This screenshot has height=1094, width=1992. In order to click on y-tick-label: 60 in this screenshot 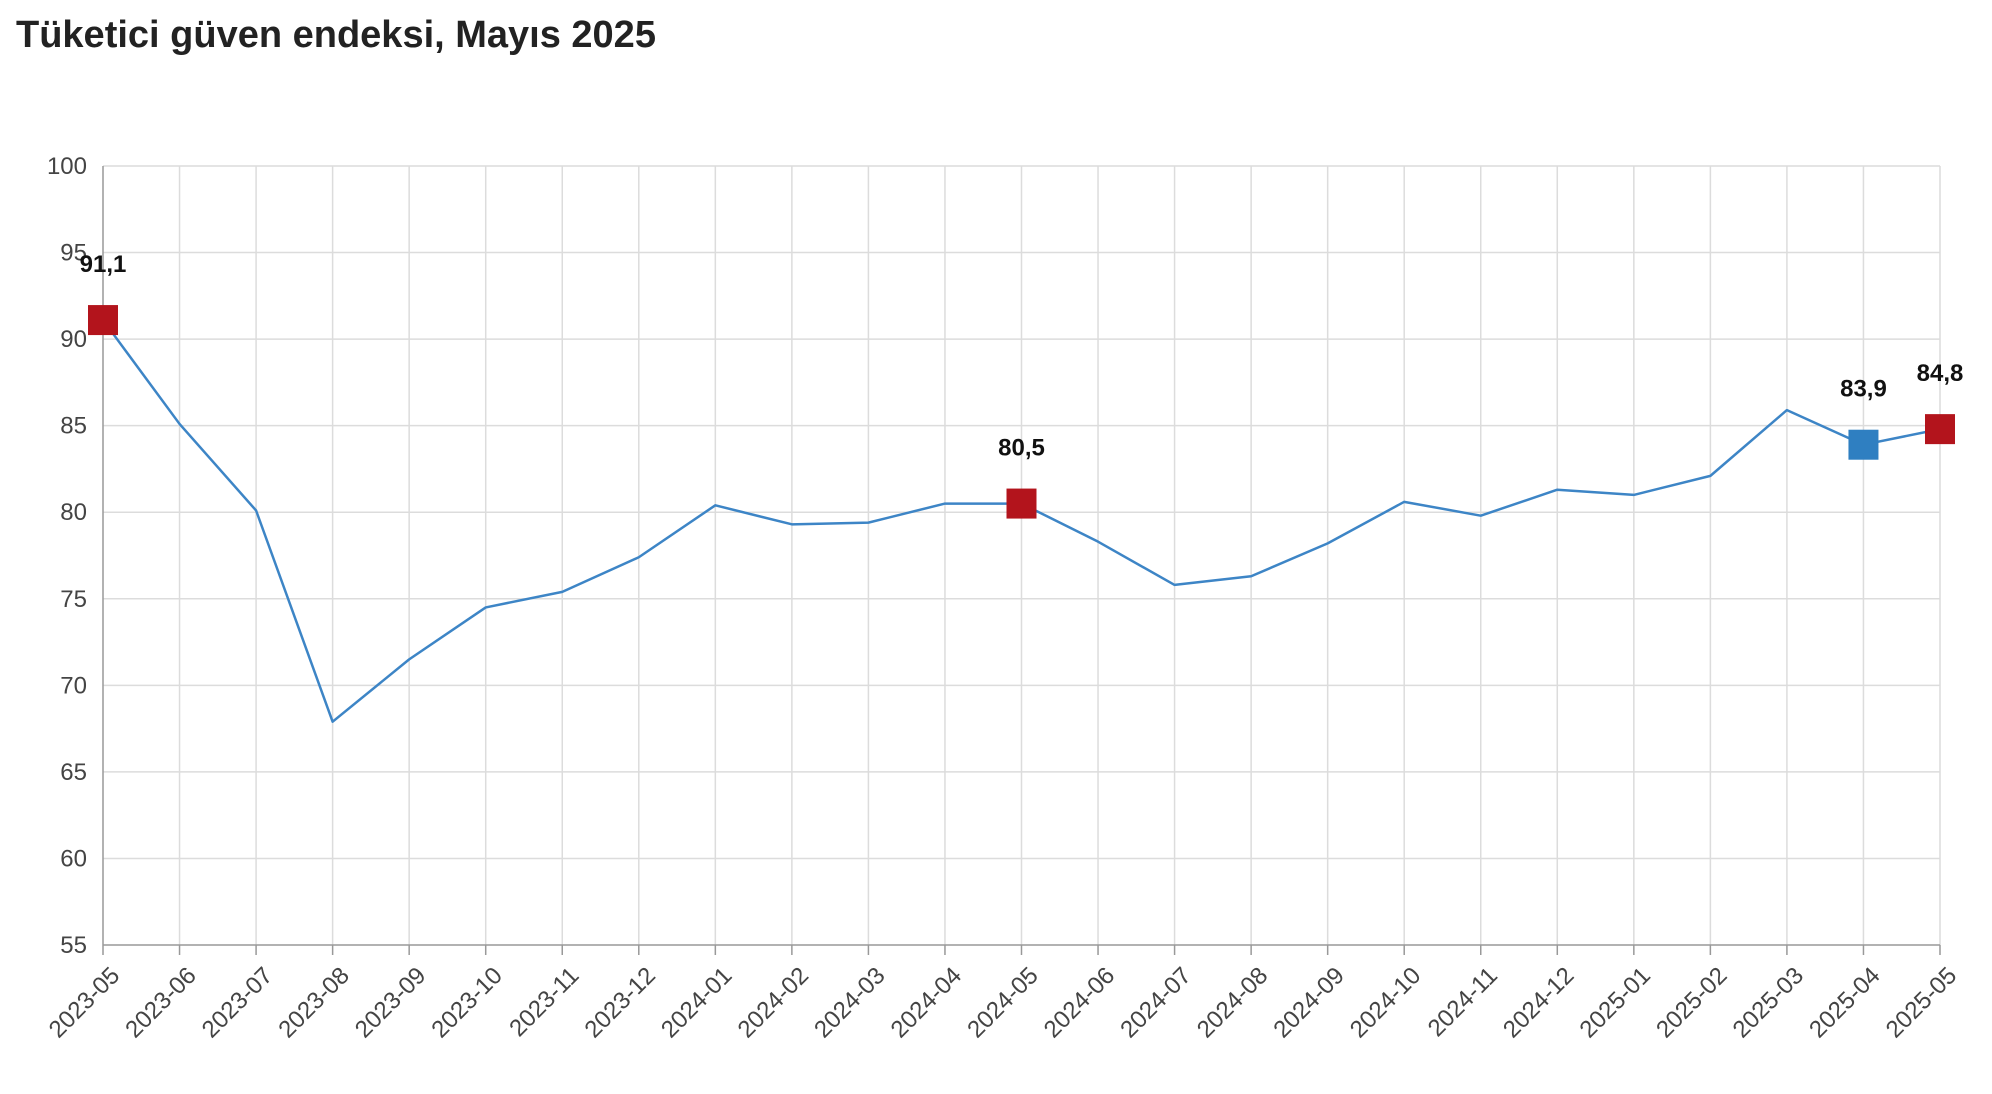, I will do `click(73, 858)`.